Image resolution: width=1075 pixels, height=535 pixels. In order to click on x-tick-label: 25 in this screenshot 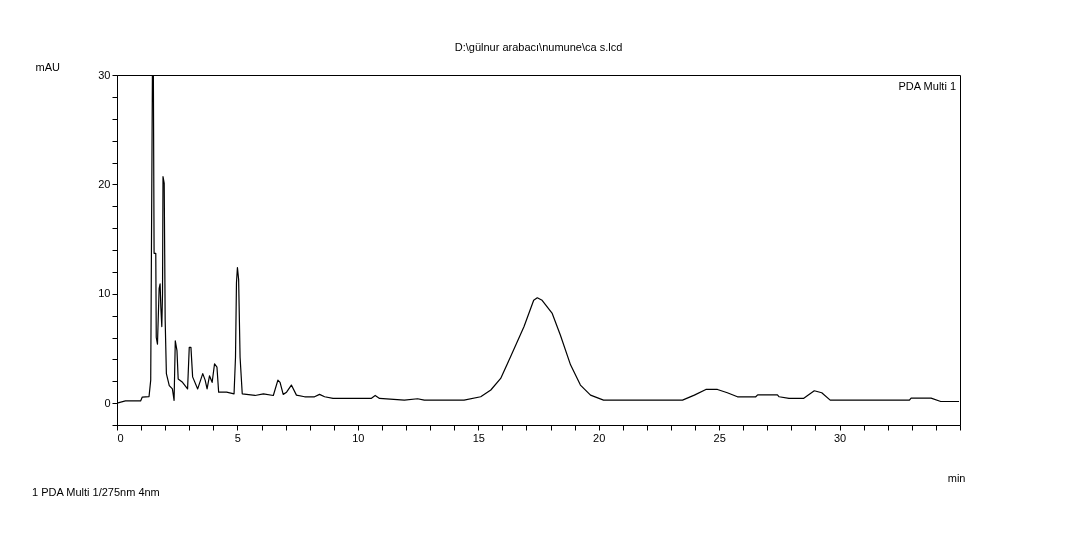, I will do `click(719, 437)`.